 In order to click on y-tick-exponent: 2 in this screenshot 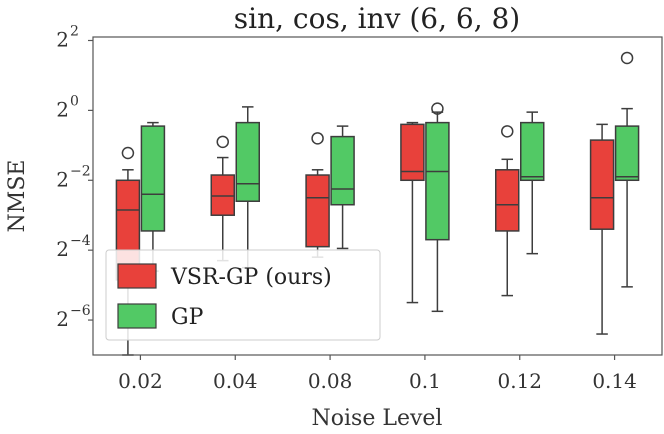, I will do `click(74, 31)`.